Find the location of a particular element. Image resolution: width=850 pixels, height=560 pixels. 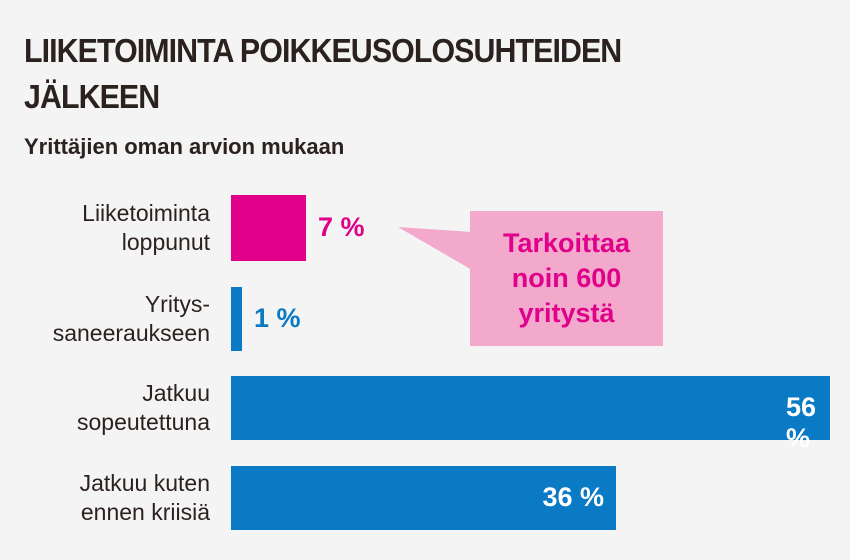

data-label: 1 % is located at coordinates (277, 318).